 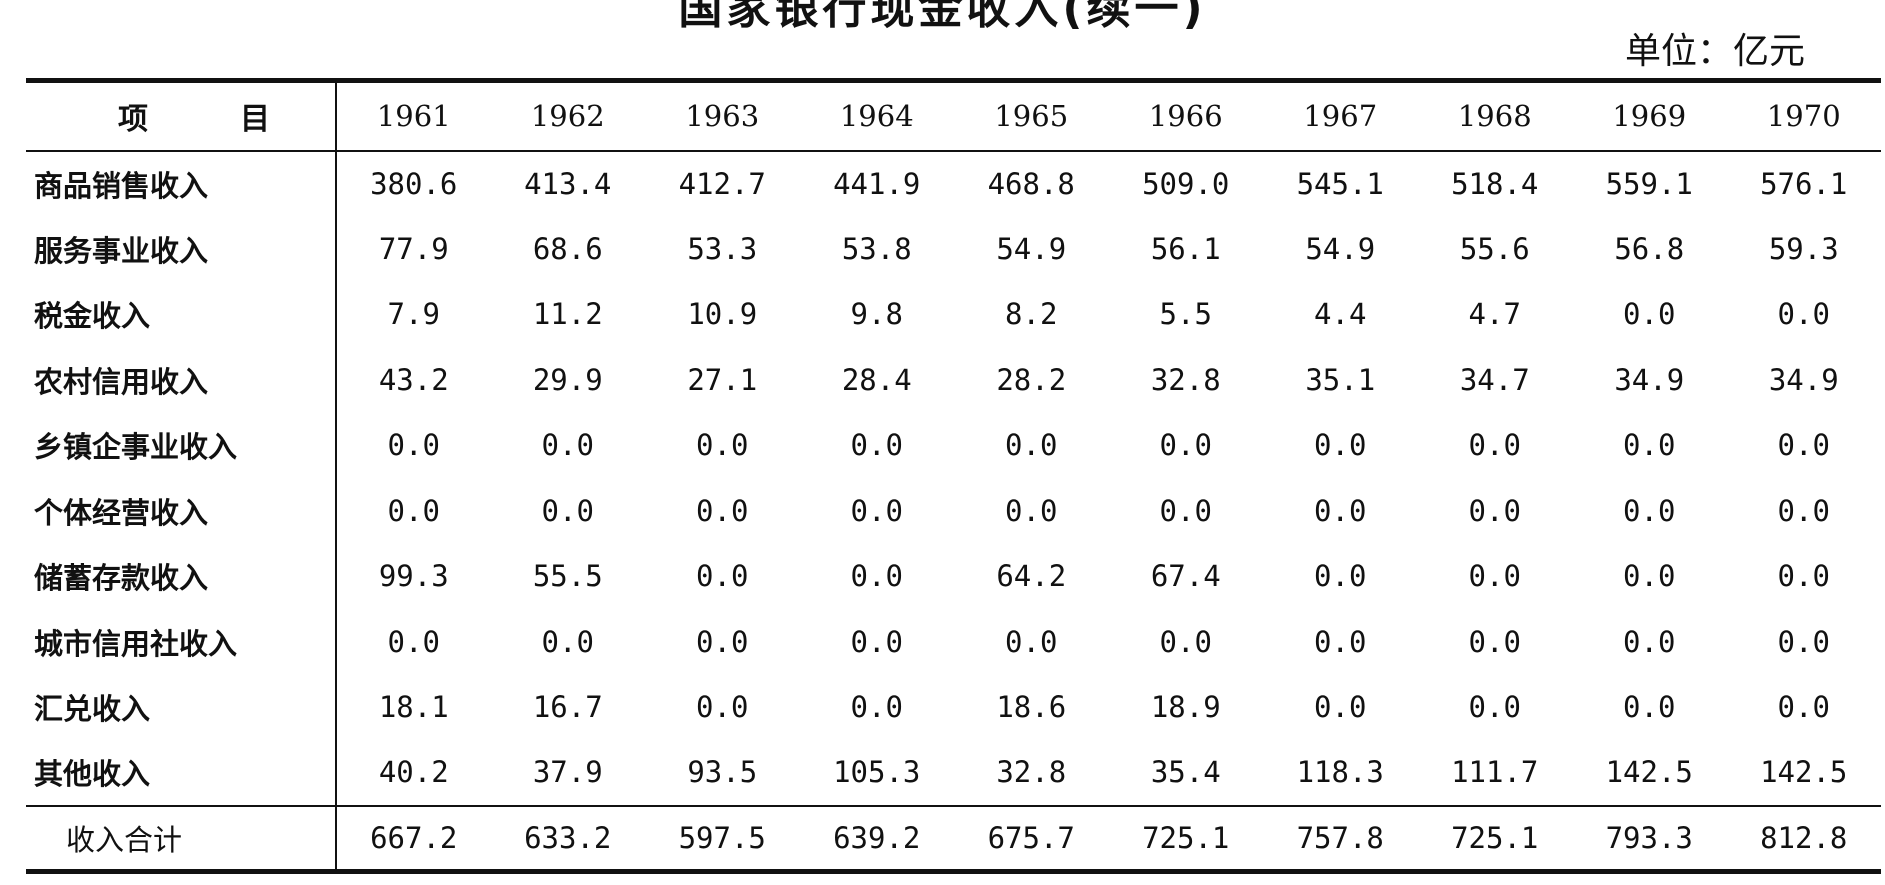 I want to click on value-cell: 35.4, so click(x=1185, y=772).